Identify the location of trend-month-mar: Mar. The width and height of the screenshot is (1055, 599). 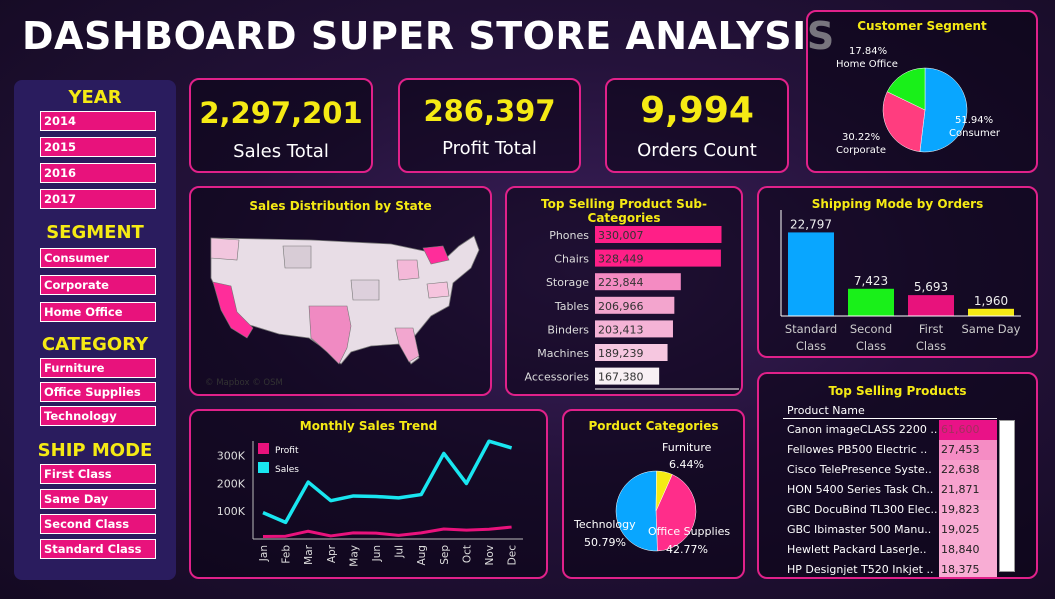
(309, 554).